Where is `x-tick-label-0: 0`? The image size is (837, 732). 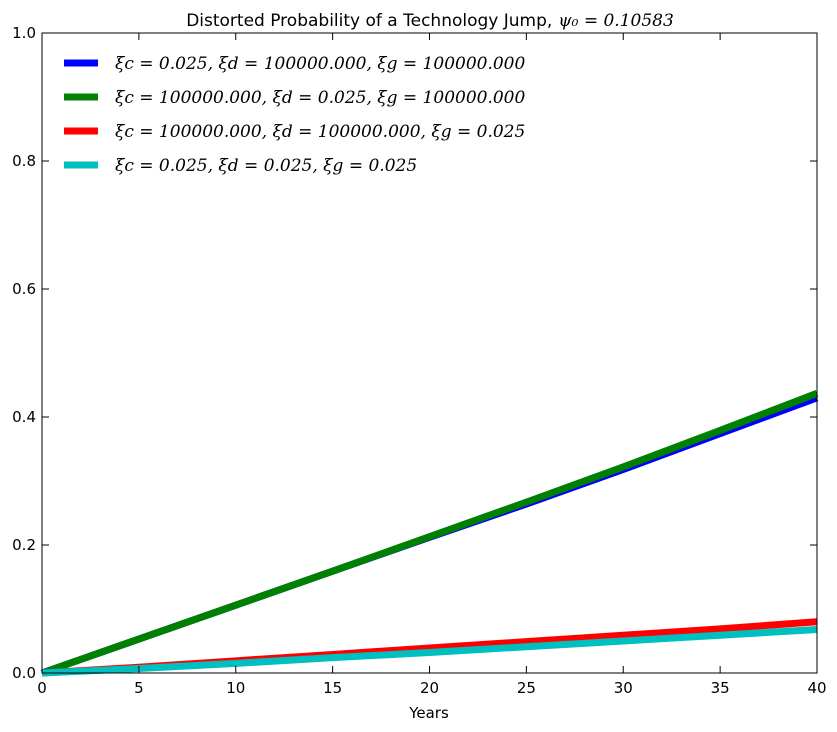 x-tick-label-0: 0 is located at coordinates (42, 688).